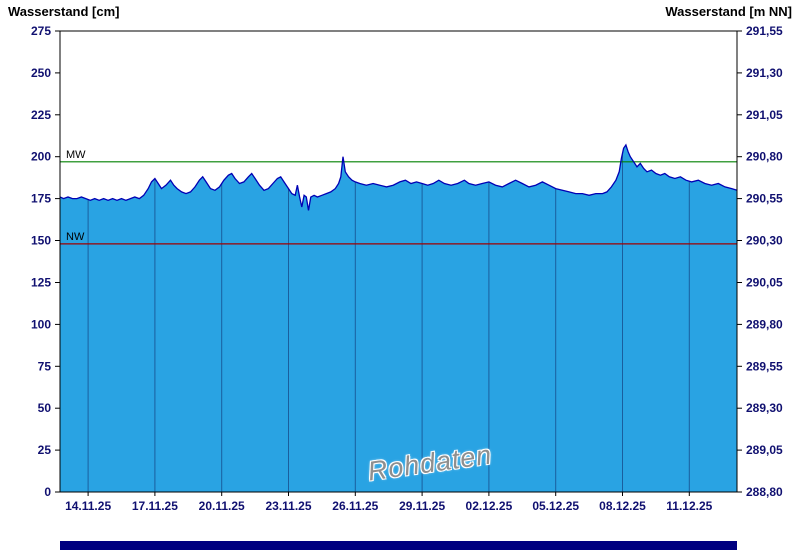  Describe the element at coordinates (764, 450) in the screenshot. I see `y-axis-tick-label-right: 289,05` at that location.